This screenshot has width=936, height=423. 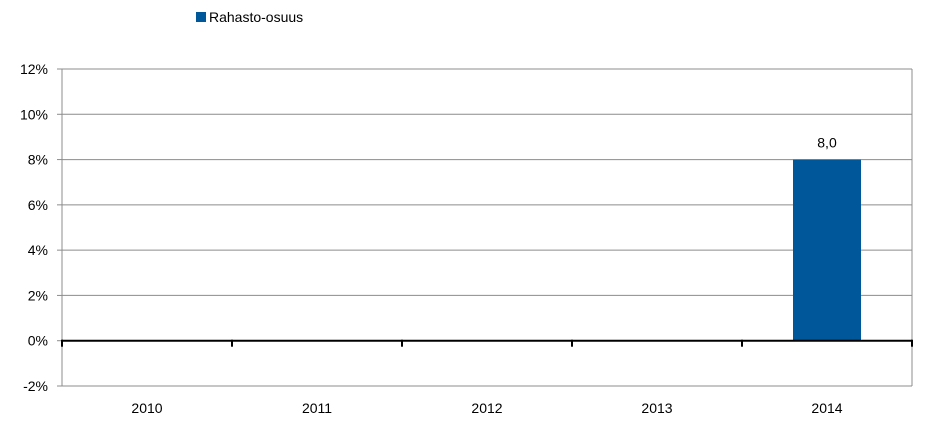 I want to click on y-tick-label: 12%, so click(x=34, y=69).